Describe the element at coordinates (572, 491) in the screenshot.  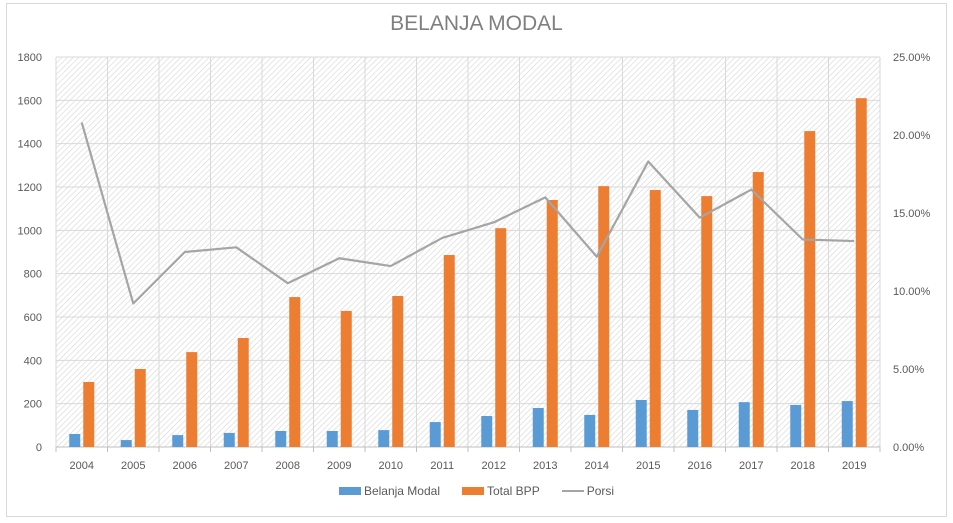
I see `legend-line-swatch` at that location.